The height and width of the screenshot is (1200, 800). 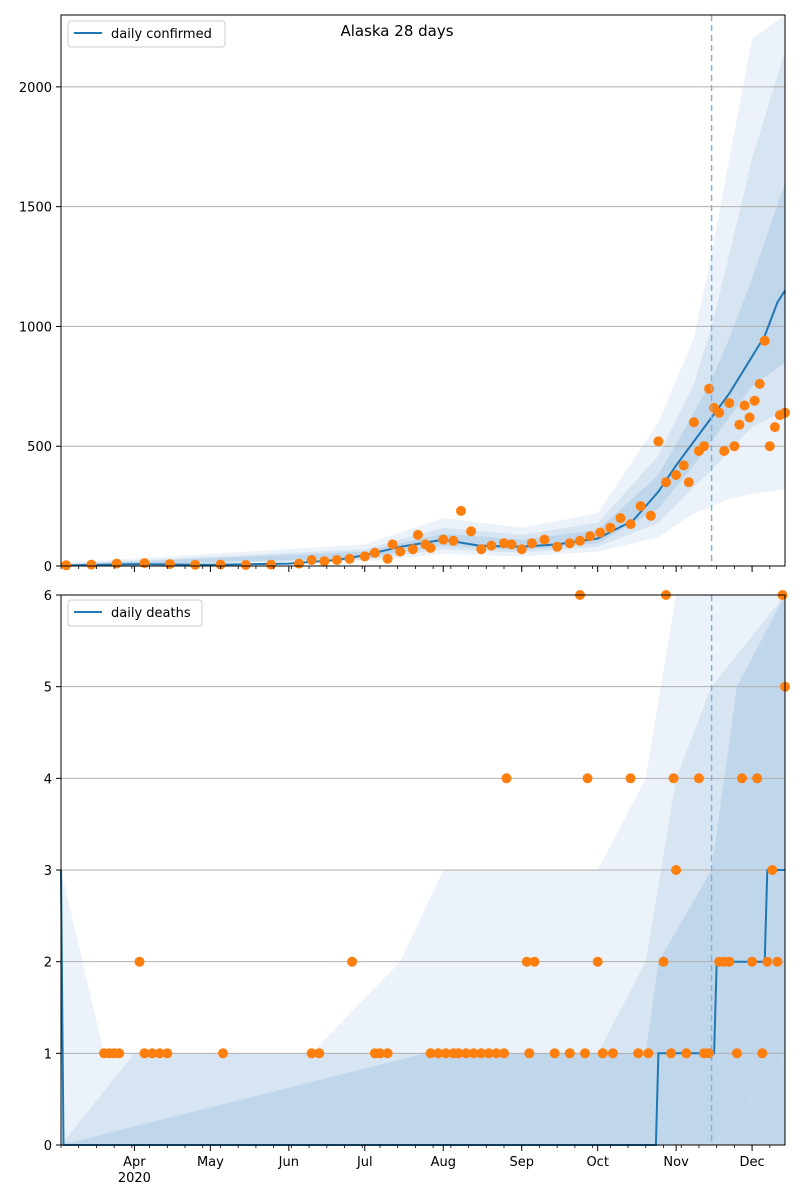 I want to click on legend-label-deaths: daily deaths, so click(x=151, y=613).